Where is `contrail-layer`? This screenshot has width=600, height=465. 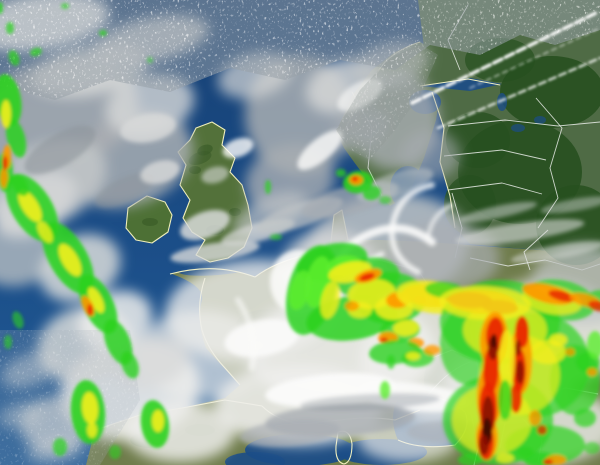 contrail-layer is located at coordinates (505, 70).